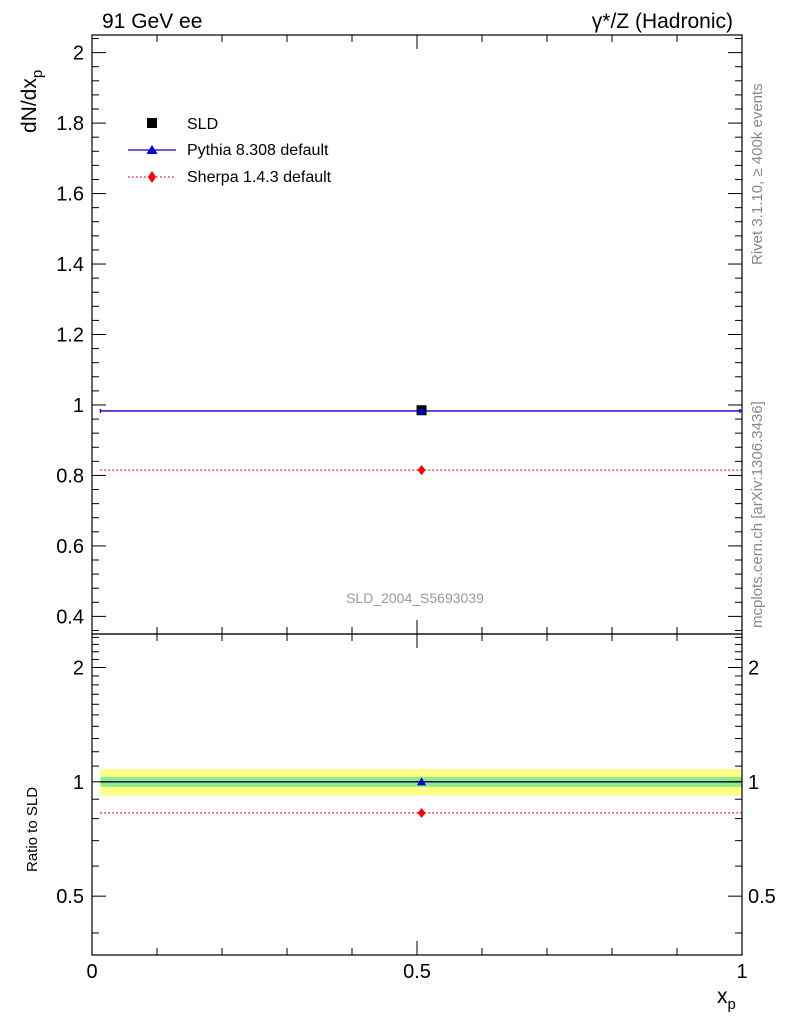 This screenshot has width=786, height=1024. Describe the element at coordinates (152, 177) in the screenshot. I see `legend-marker-diamond` at that location.